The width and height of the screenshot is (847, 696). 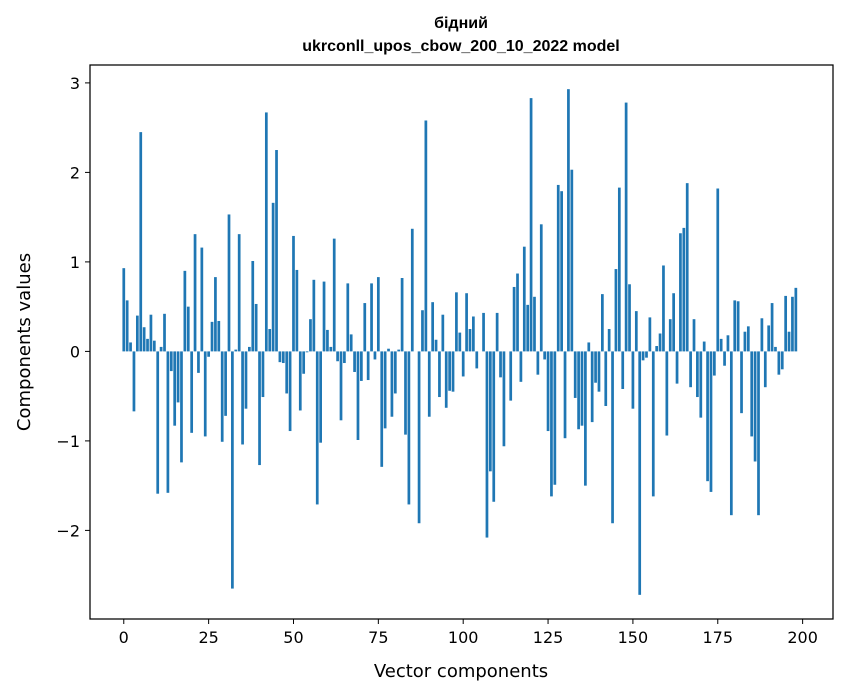 What do you see at coordinates (293, 637) in the screenshot?
I see `x-tick-label: 50` at bounding box center [293, 637].